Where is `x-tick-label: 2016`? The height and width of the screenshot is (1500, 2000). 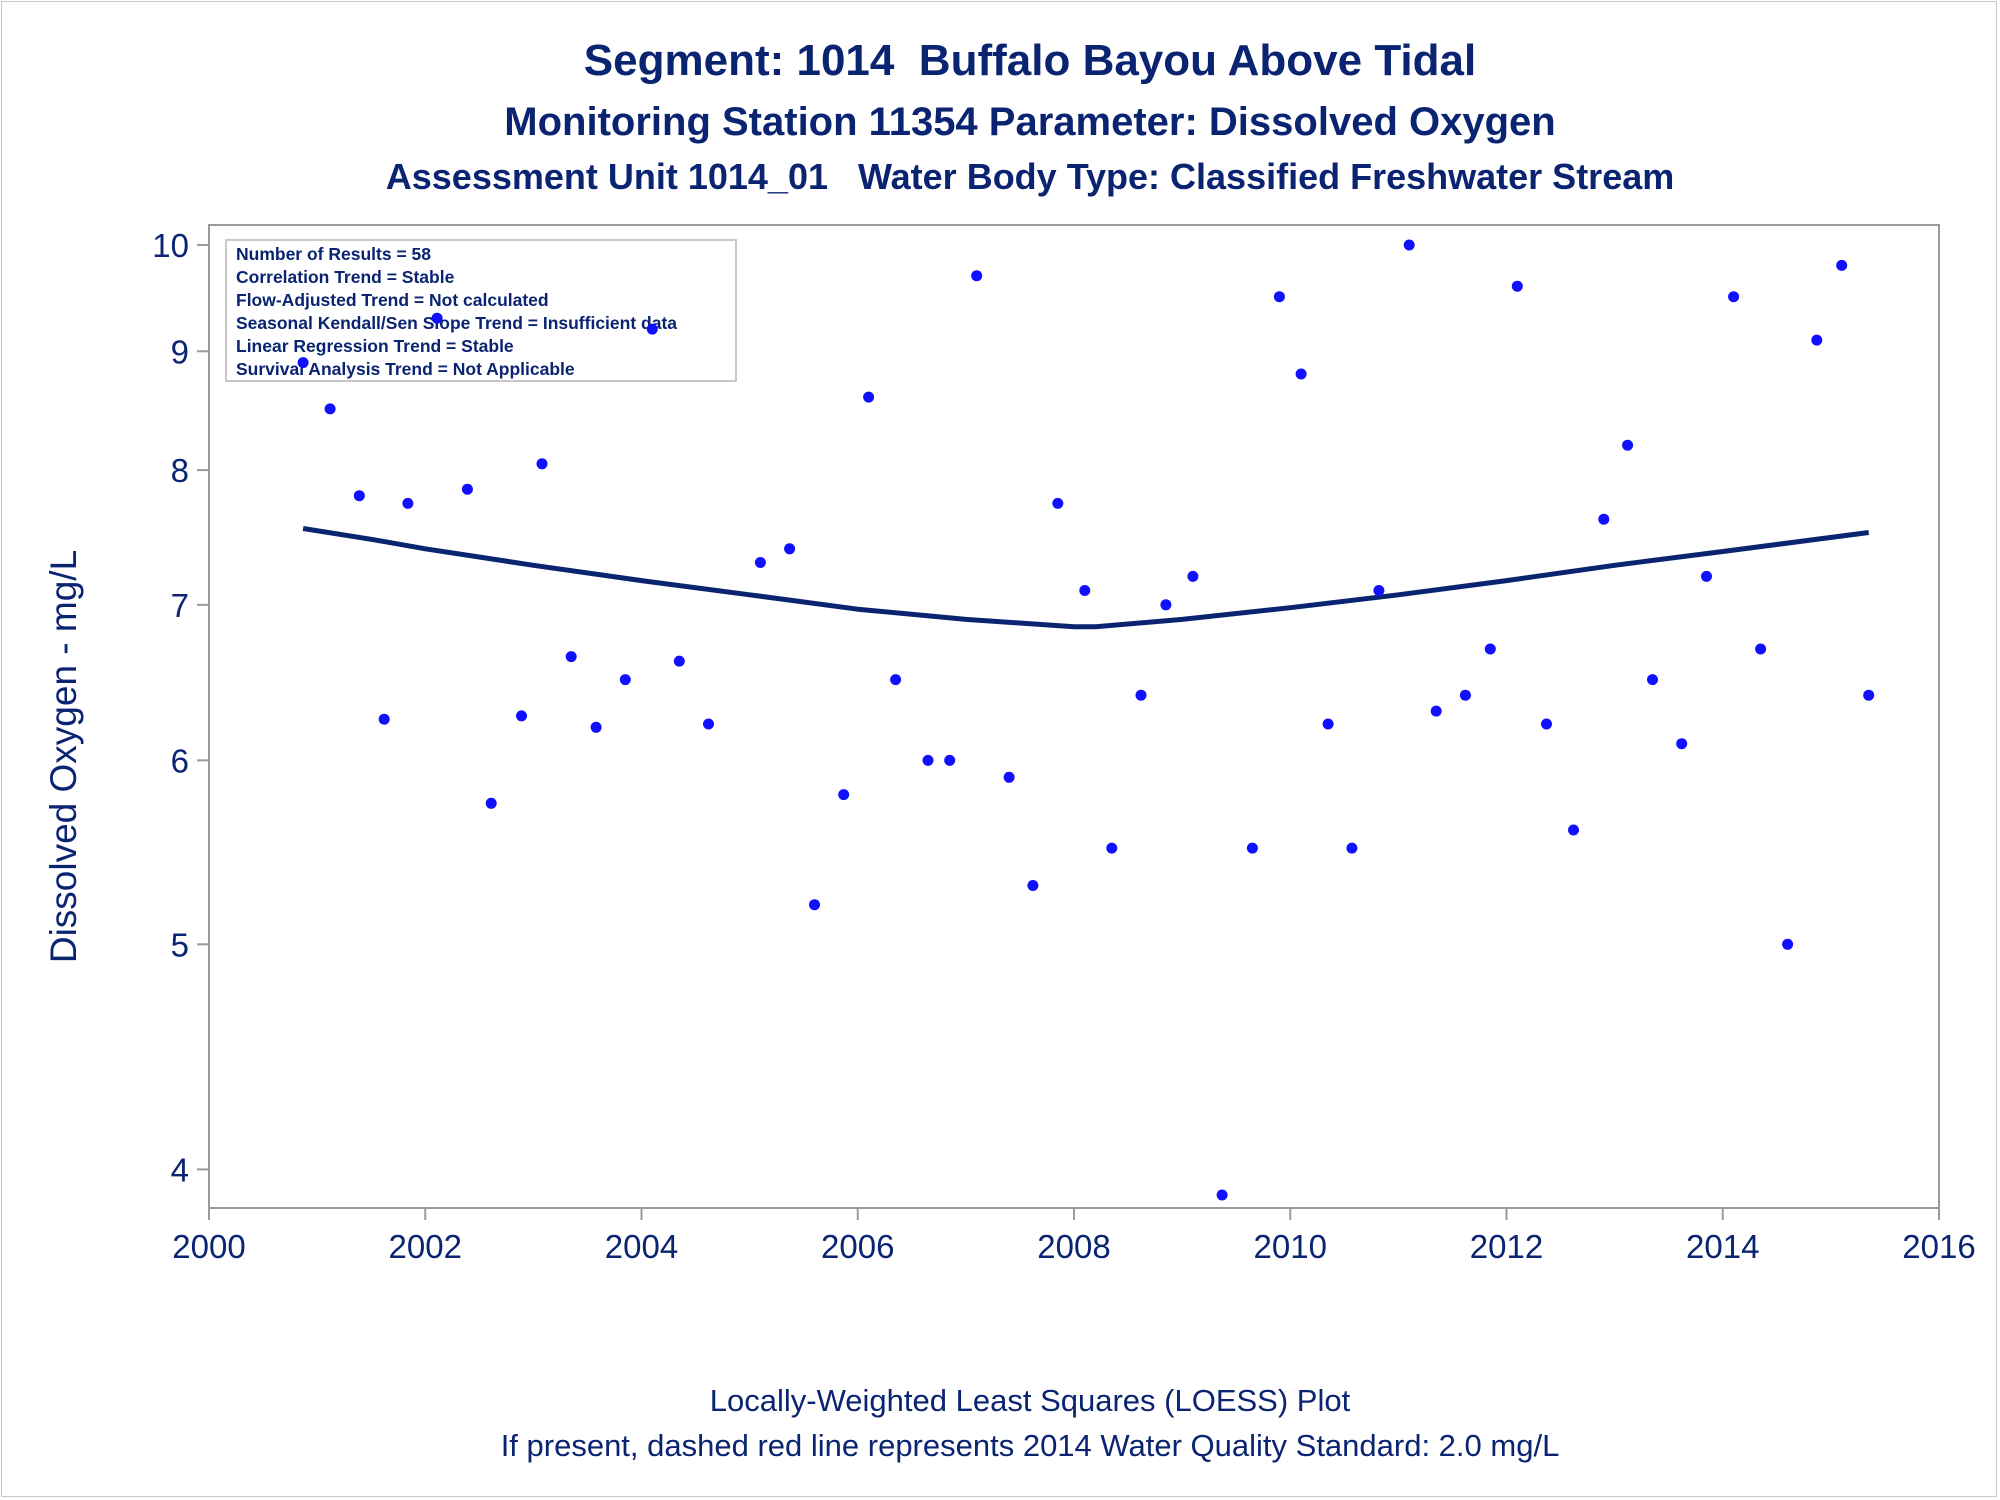 x-tick-label: 2016 is located at coordinates (1938, 1246).